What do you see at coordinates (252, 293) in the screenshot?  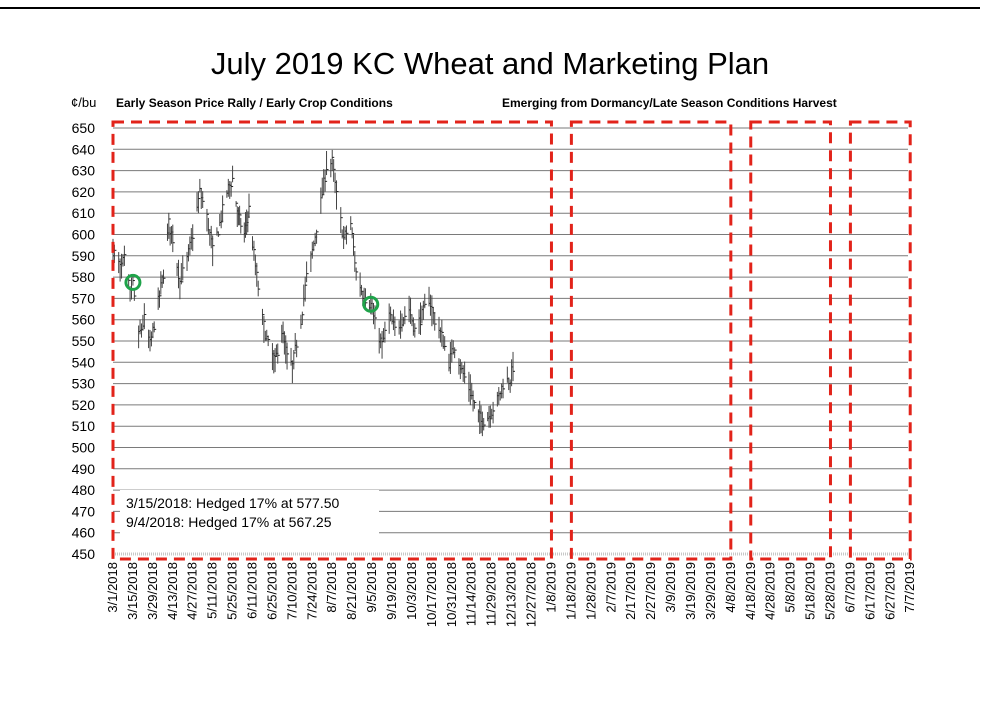 I see `hedge-markers` at bounding box center [252, 293].